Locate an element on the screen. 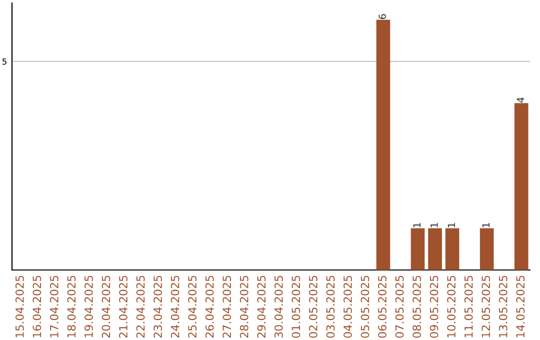 This screenshot has width=540, height=340. x-tick-label: 16.04.2025 is located at coordinates (37, 307).